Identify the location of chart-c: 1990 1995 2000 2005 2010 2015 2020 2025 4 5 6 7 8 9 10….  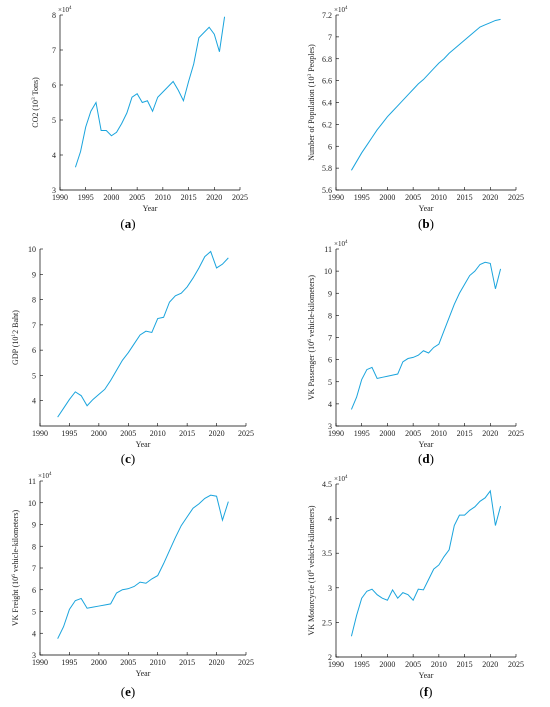
(132, 355).